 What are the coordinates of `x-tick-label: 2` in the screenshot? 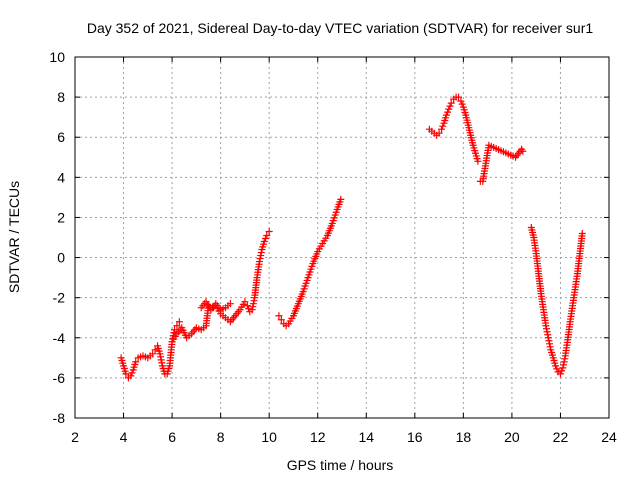 It's located at (75, 437).